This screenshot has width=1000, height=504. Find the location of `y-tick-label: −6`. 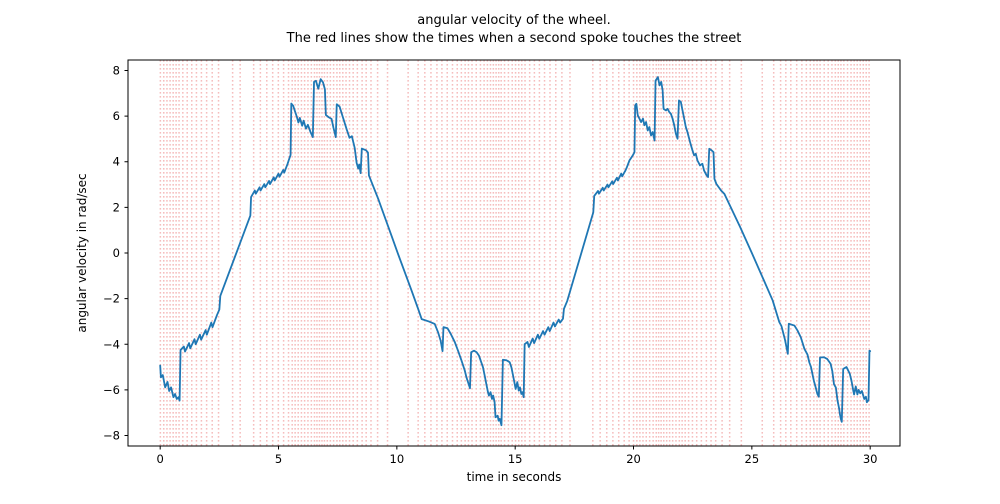

y-tick-label: −6 is located at coordinates (111, 390).